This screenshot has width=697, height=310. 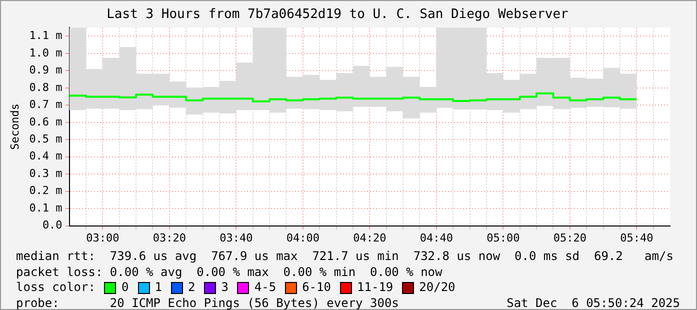 What do you see at coordinates (158, 288) in the screenshot?
I see `legend-label: 1` at bounding box center [158, 288].